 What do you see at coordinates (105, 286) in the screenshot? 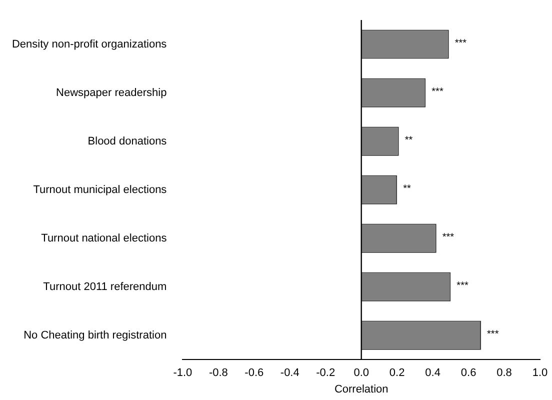
I see `y-tick-label: Turnout 2011 referendum` at bounding box center [105, 286].